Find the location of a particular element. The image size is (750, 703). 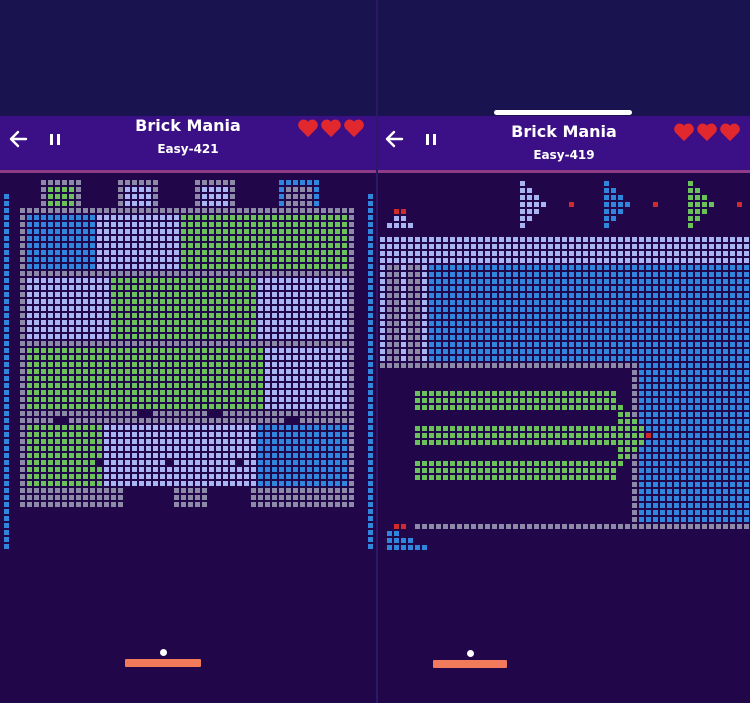

home-indicator is located at coordinates (563, 112).